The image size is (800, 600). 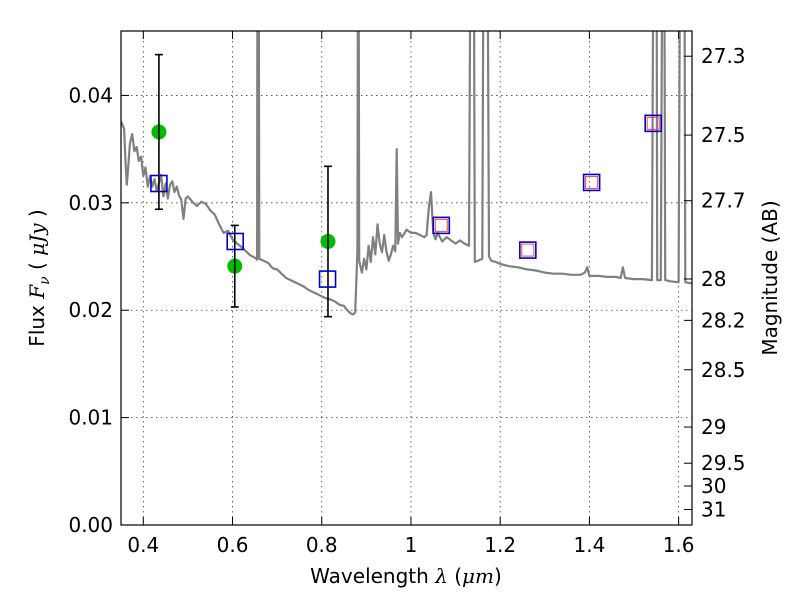 I want to click on y-tick-label: 0.04, so click(x=90, y=95).